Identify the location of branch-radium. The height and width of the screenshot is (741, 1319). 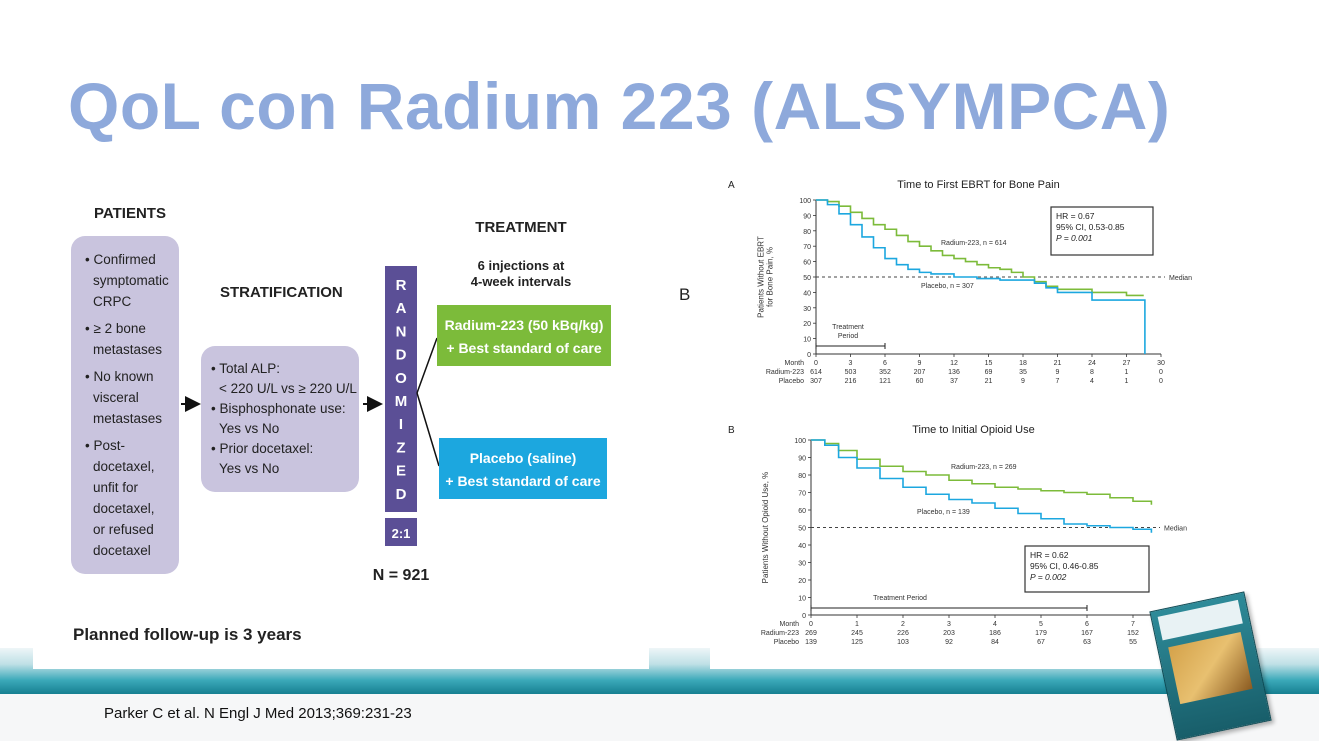
(427, 365).